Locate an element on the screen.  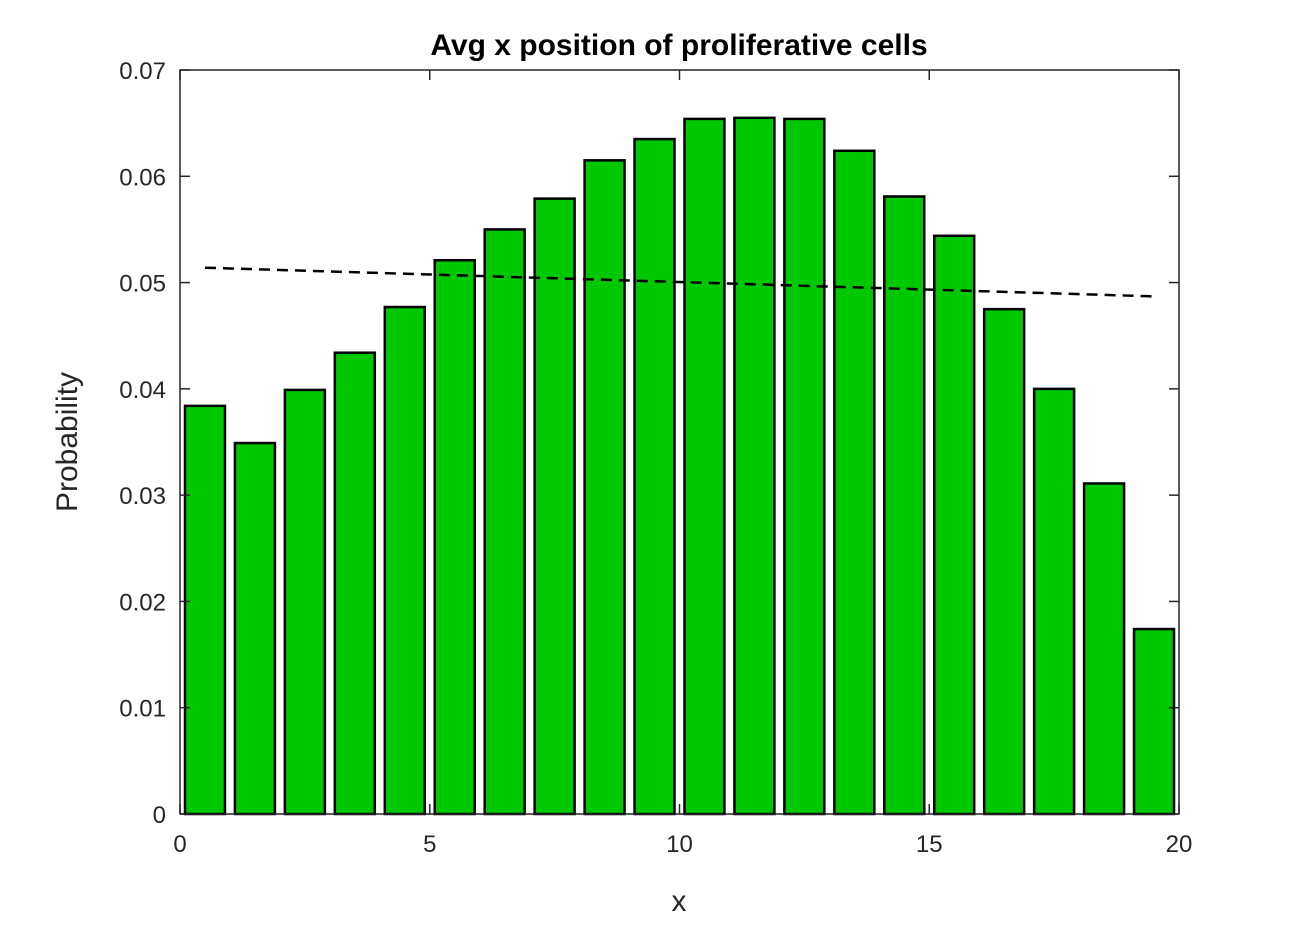
reference-line-layer is located at coordinates (679, 282).